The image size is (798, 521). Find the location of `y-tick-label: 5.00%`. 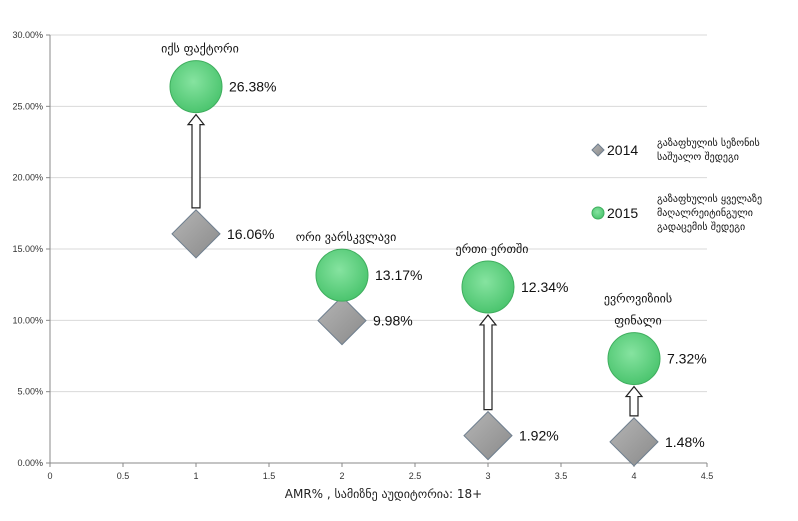

y-tick-label: 5.00% is located at coordinates (30, 392).